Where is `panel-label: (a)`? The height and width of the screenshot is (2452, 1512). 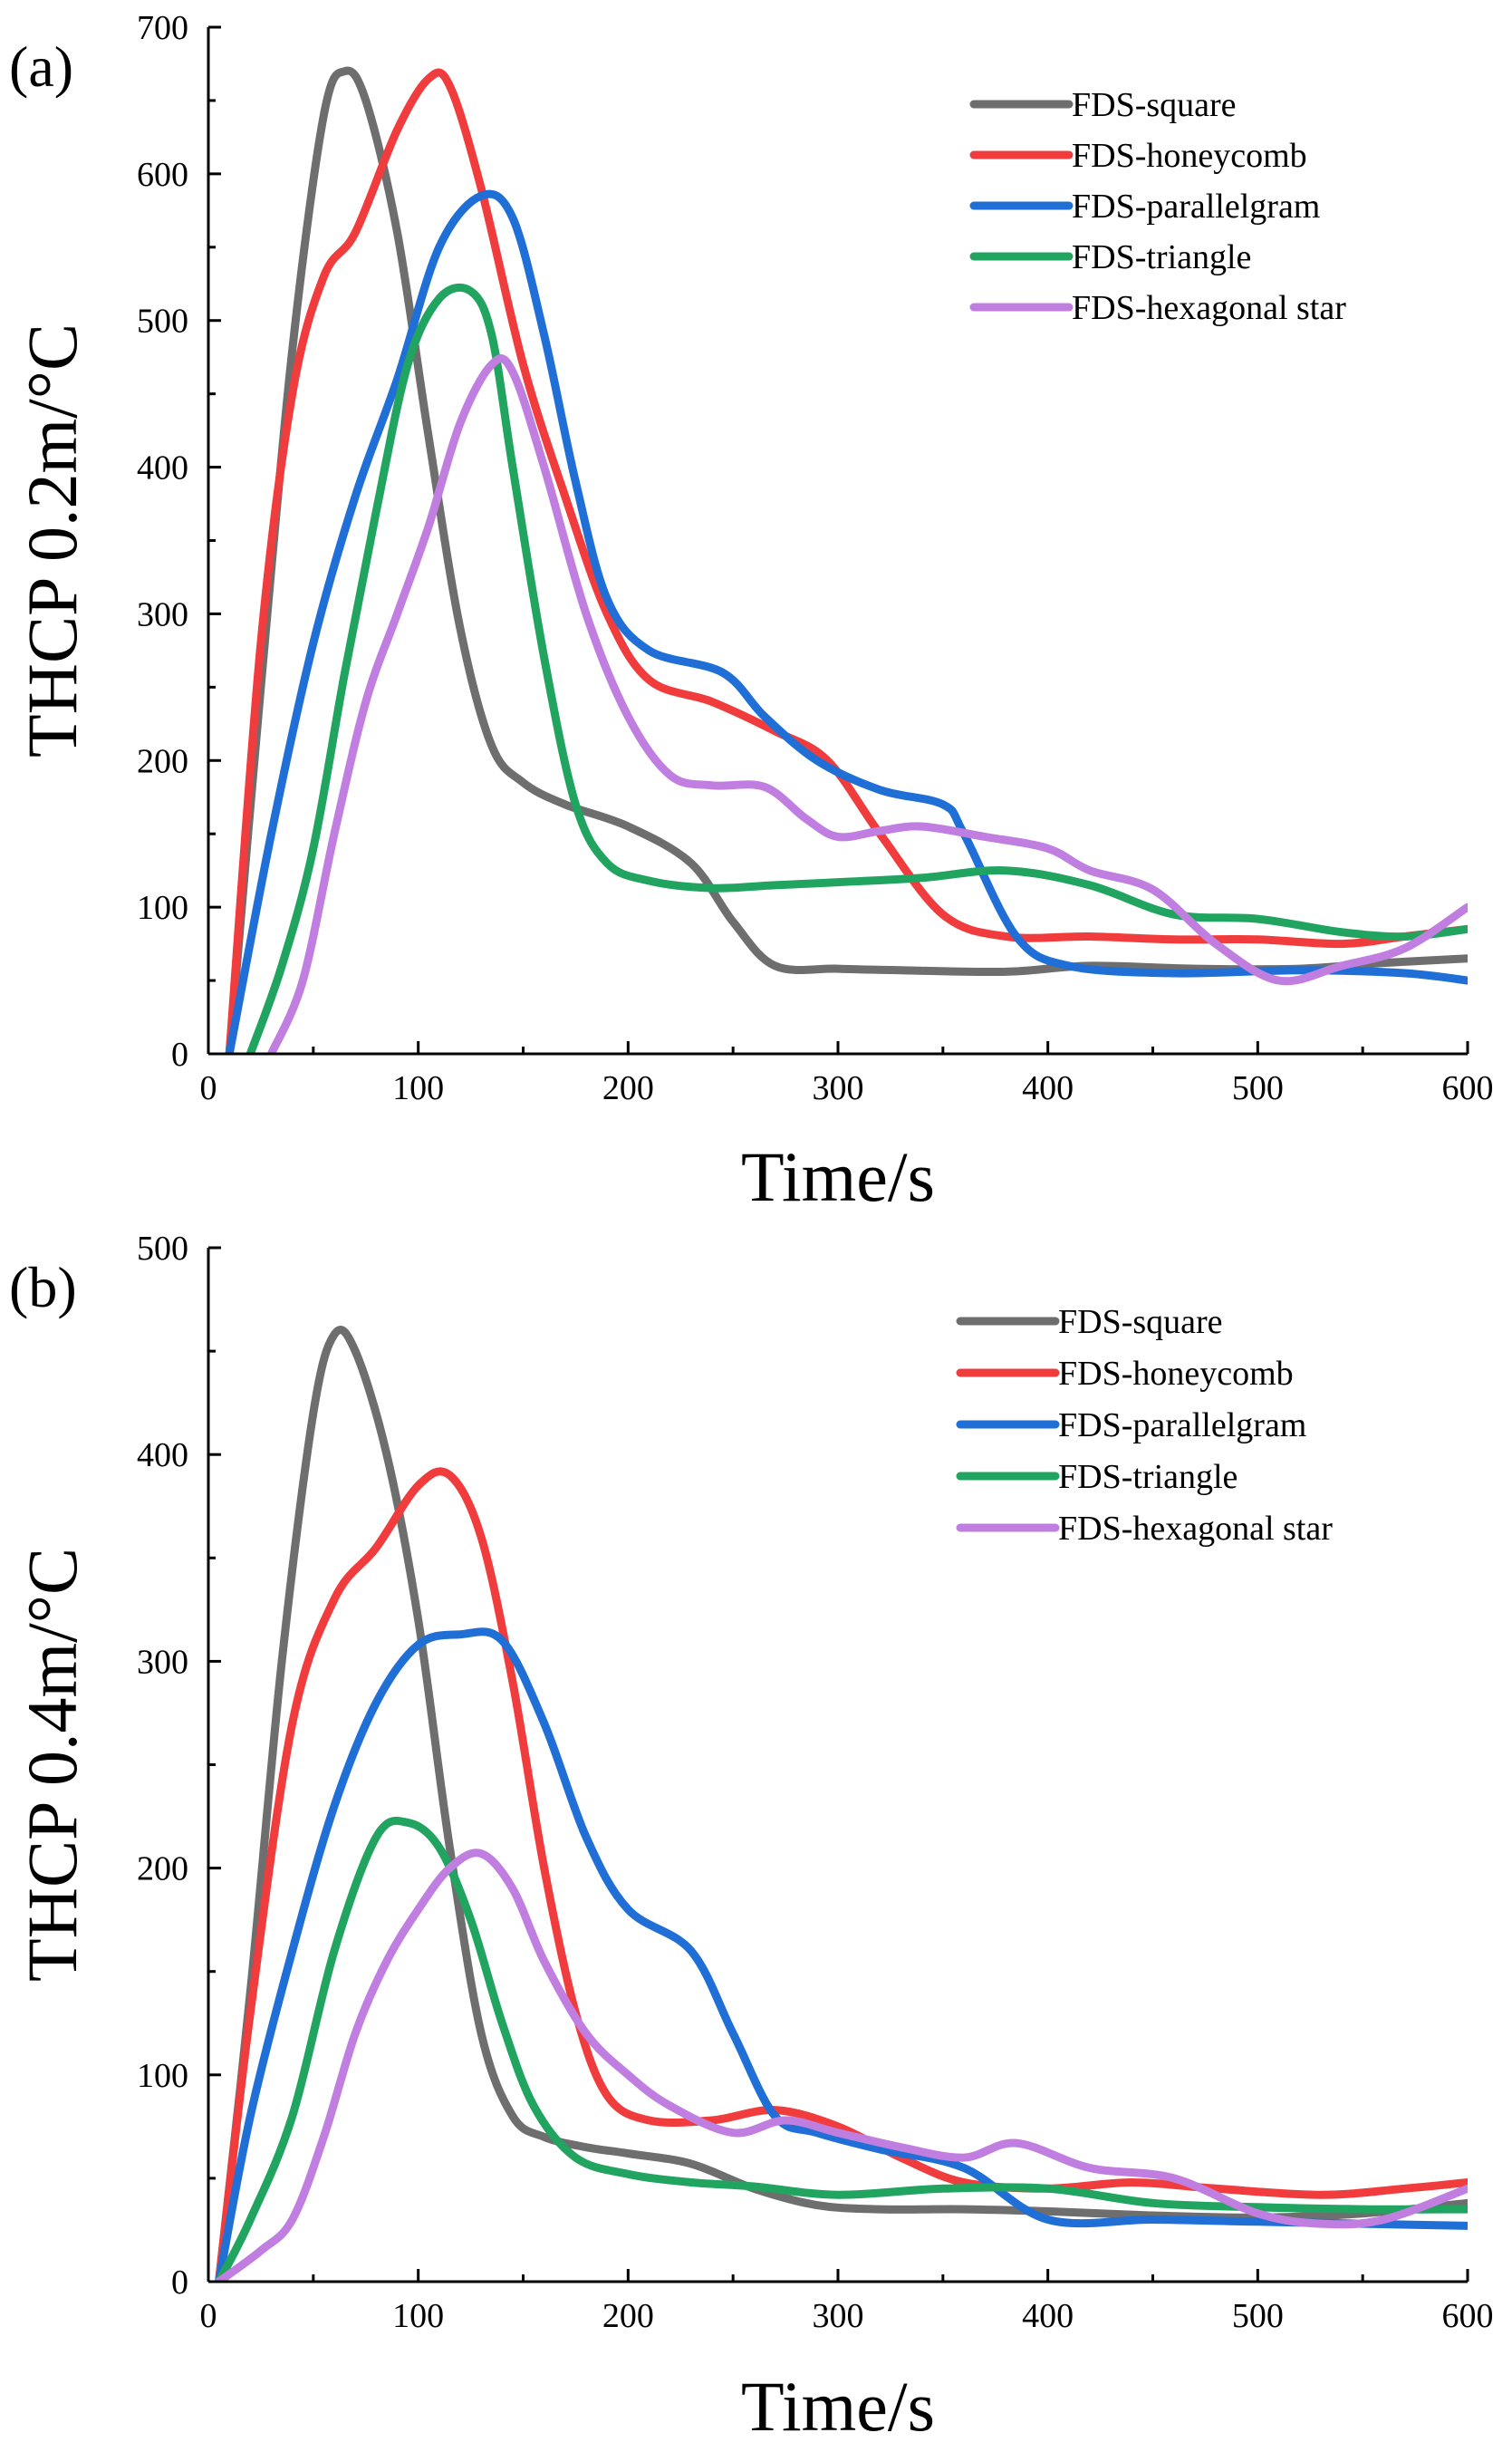
panel-label: (a) is located at coordinates (41, 66).